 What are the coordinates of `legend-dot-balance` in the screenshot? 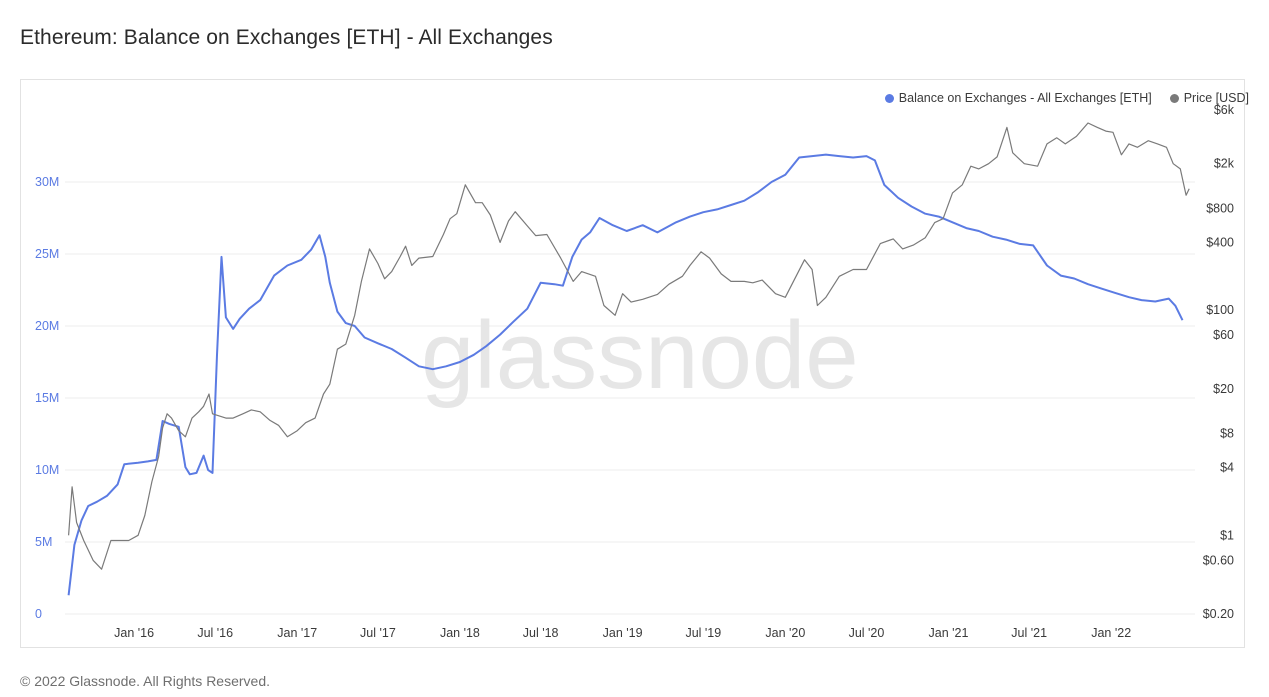 It's located at (889, 98).